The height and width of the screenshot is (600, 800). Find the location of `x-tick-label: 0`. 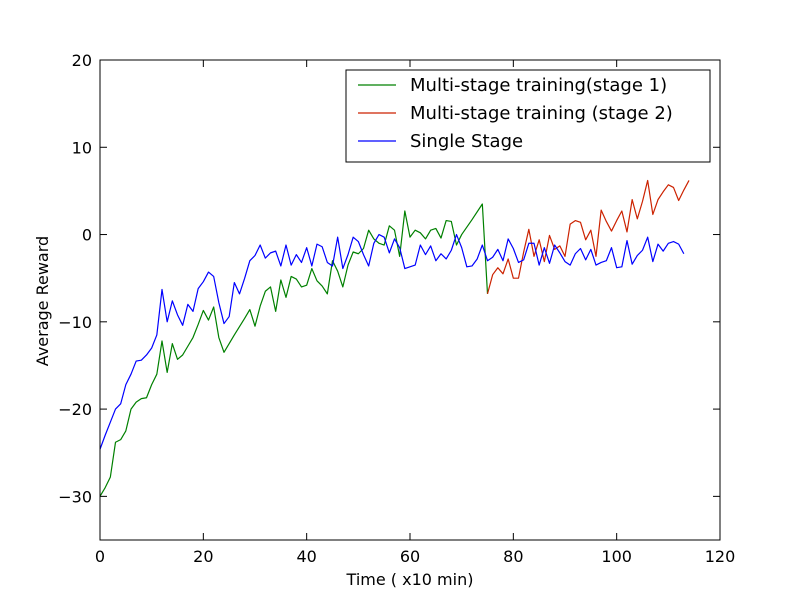

x-tick-label: 0 is located at coordinates (100, 556).